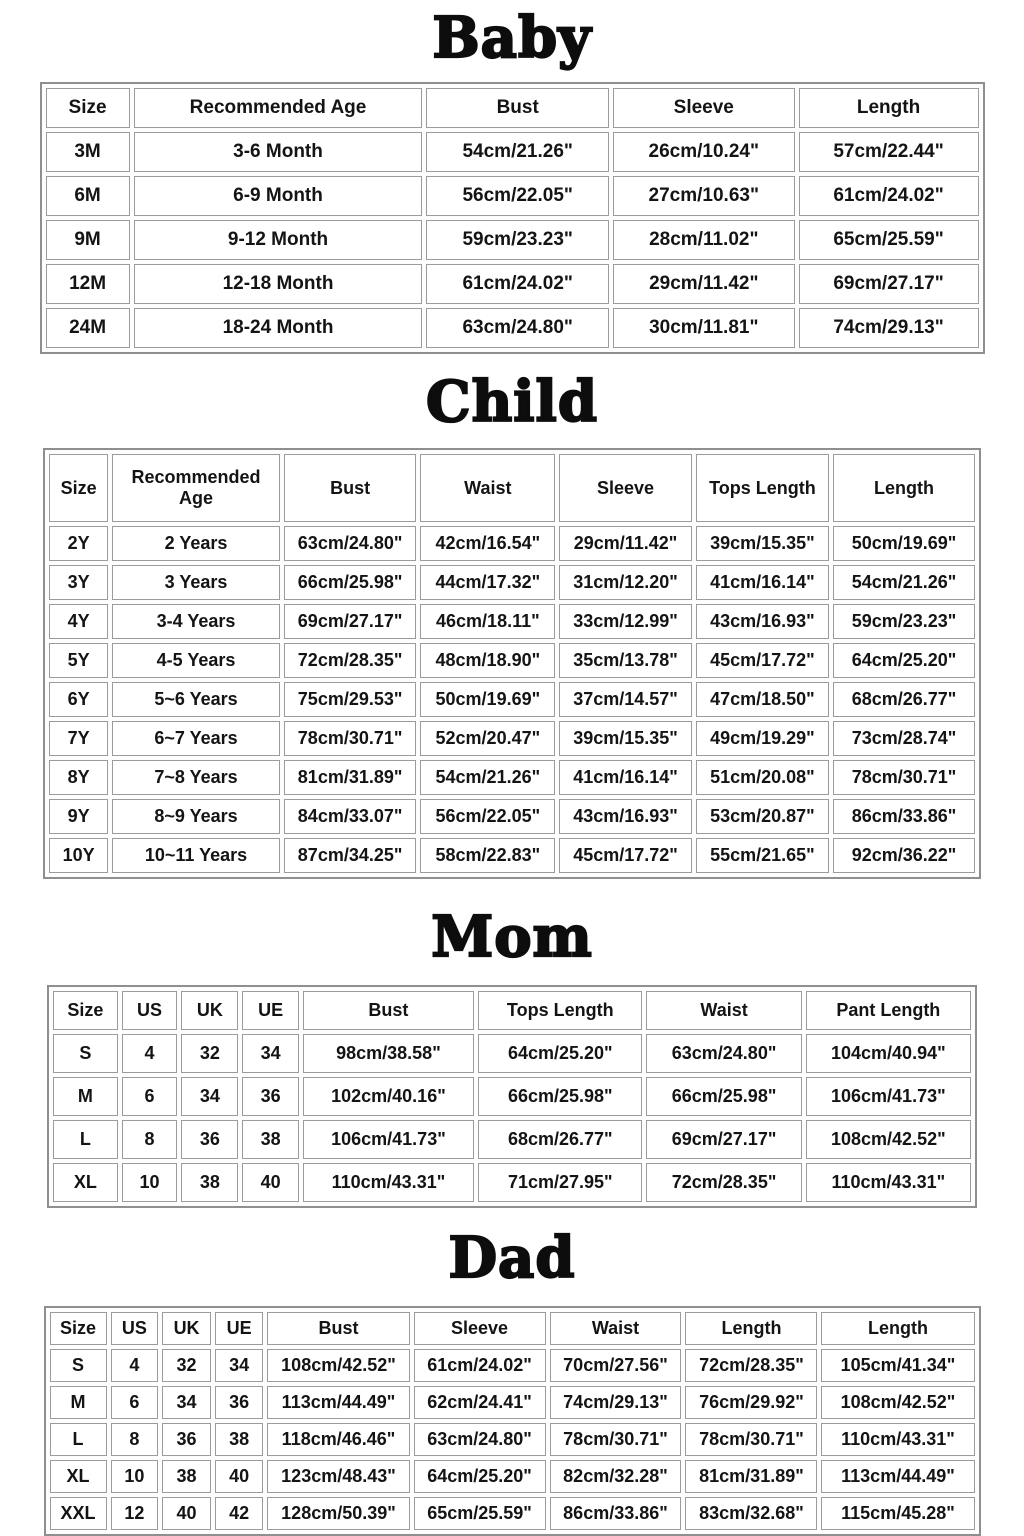 The image size is (1024, 1536). Describe the element at coordinates (625, 699) in the screenshot. I see `data-cell: 37cm/14.57"` at that location.